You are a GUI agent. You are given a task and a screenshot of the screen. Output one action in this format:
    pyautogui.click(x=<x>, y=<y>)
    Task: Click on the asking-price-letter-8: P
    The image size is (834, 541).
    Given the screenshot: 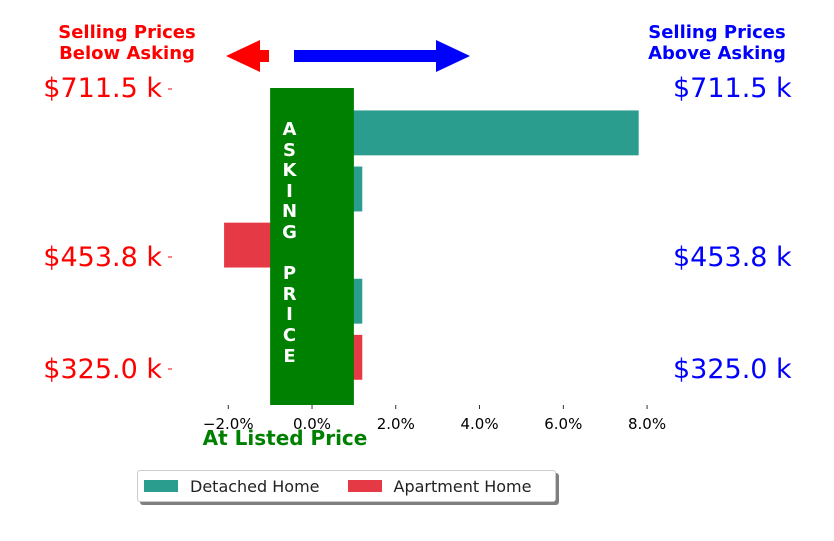 What is the action you would take?
    pyautogui.click(x=290, y=274)
    